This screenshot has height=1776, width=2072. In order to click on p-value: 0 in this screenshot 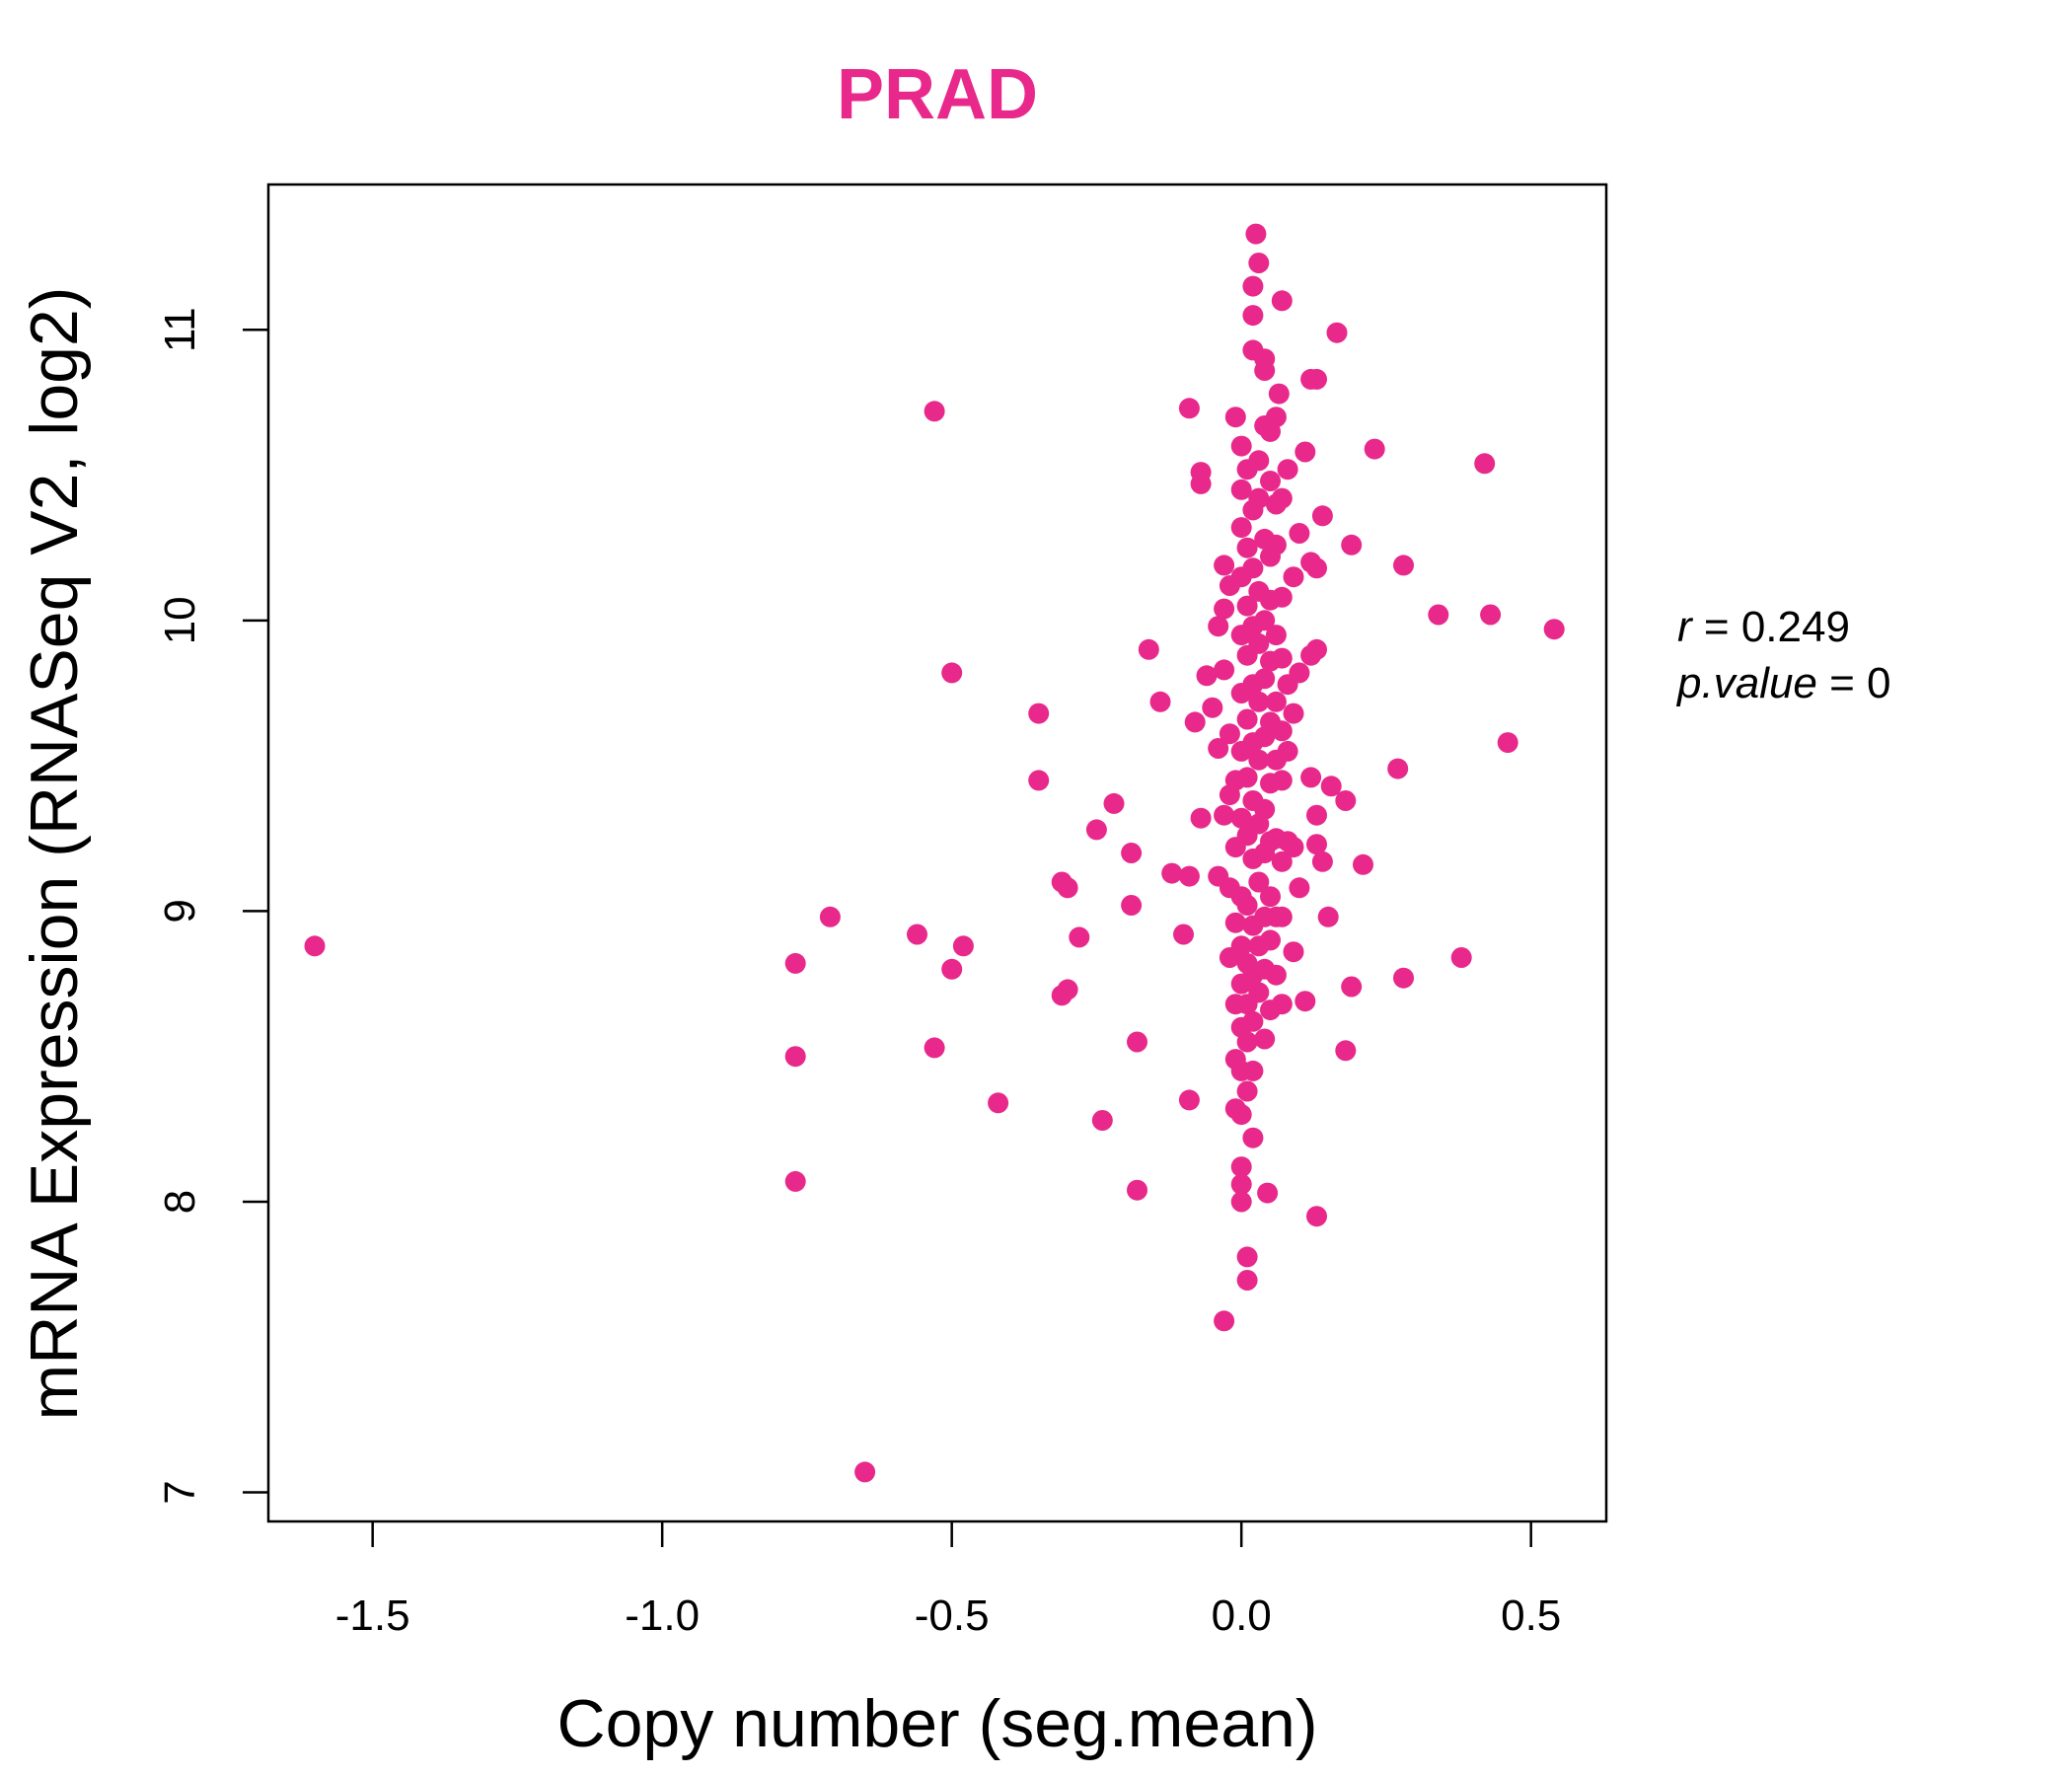, I will do `click(1879, 683)`.